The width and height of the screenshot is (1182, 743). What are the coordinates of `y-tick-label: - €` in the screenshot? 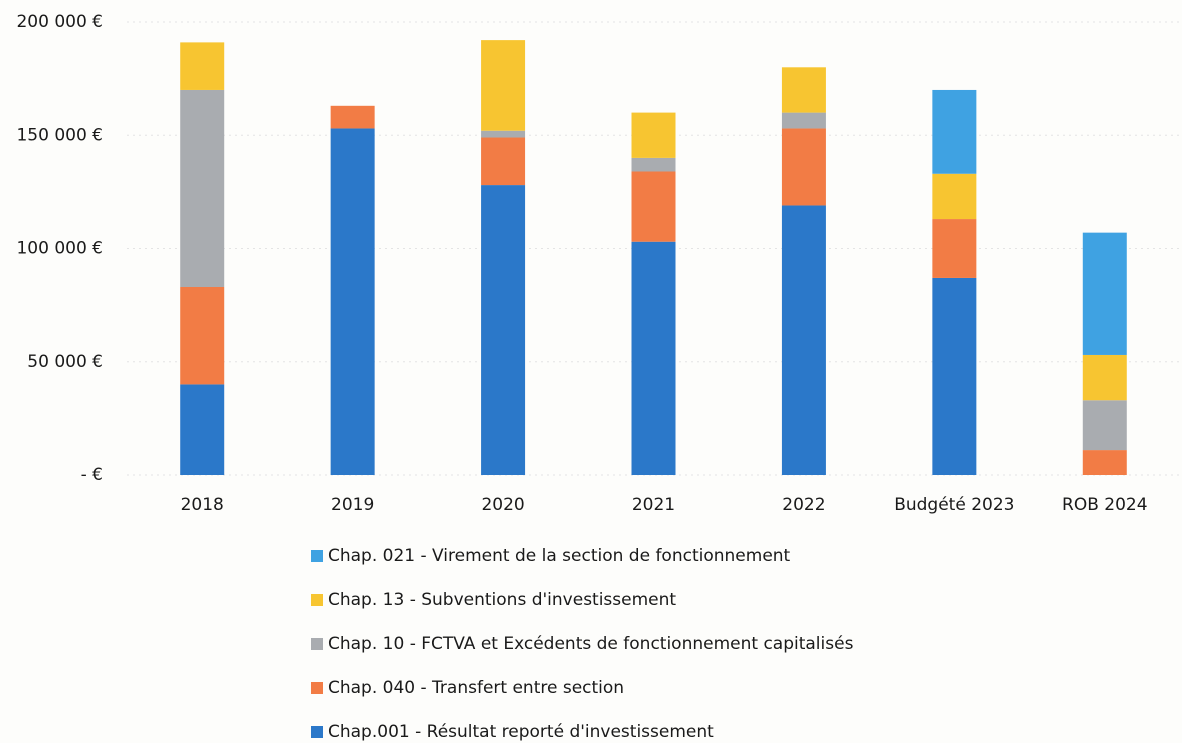 It's located at (92, 475).